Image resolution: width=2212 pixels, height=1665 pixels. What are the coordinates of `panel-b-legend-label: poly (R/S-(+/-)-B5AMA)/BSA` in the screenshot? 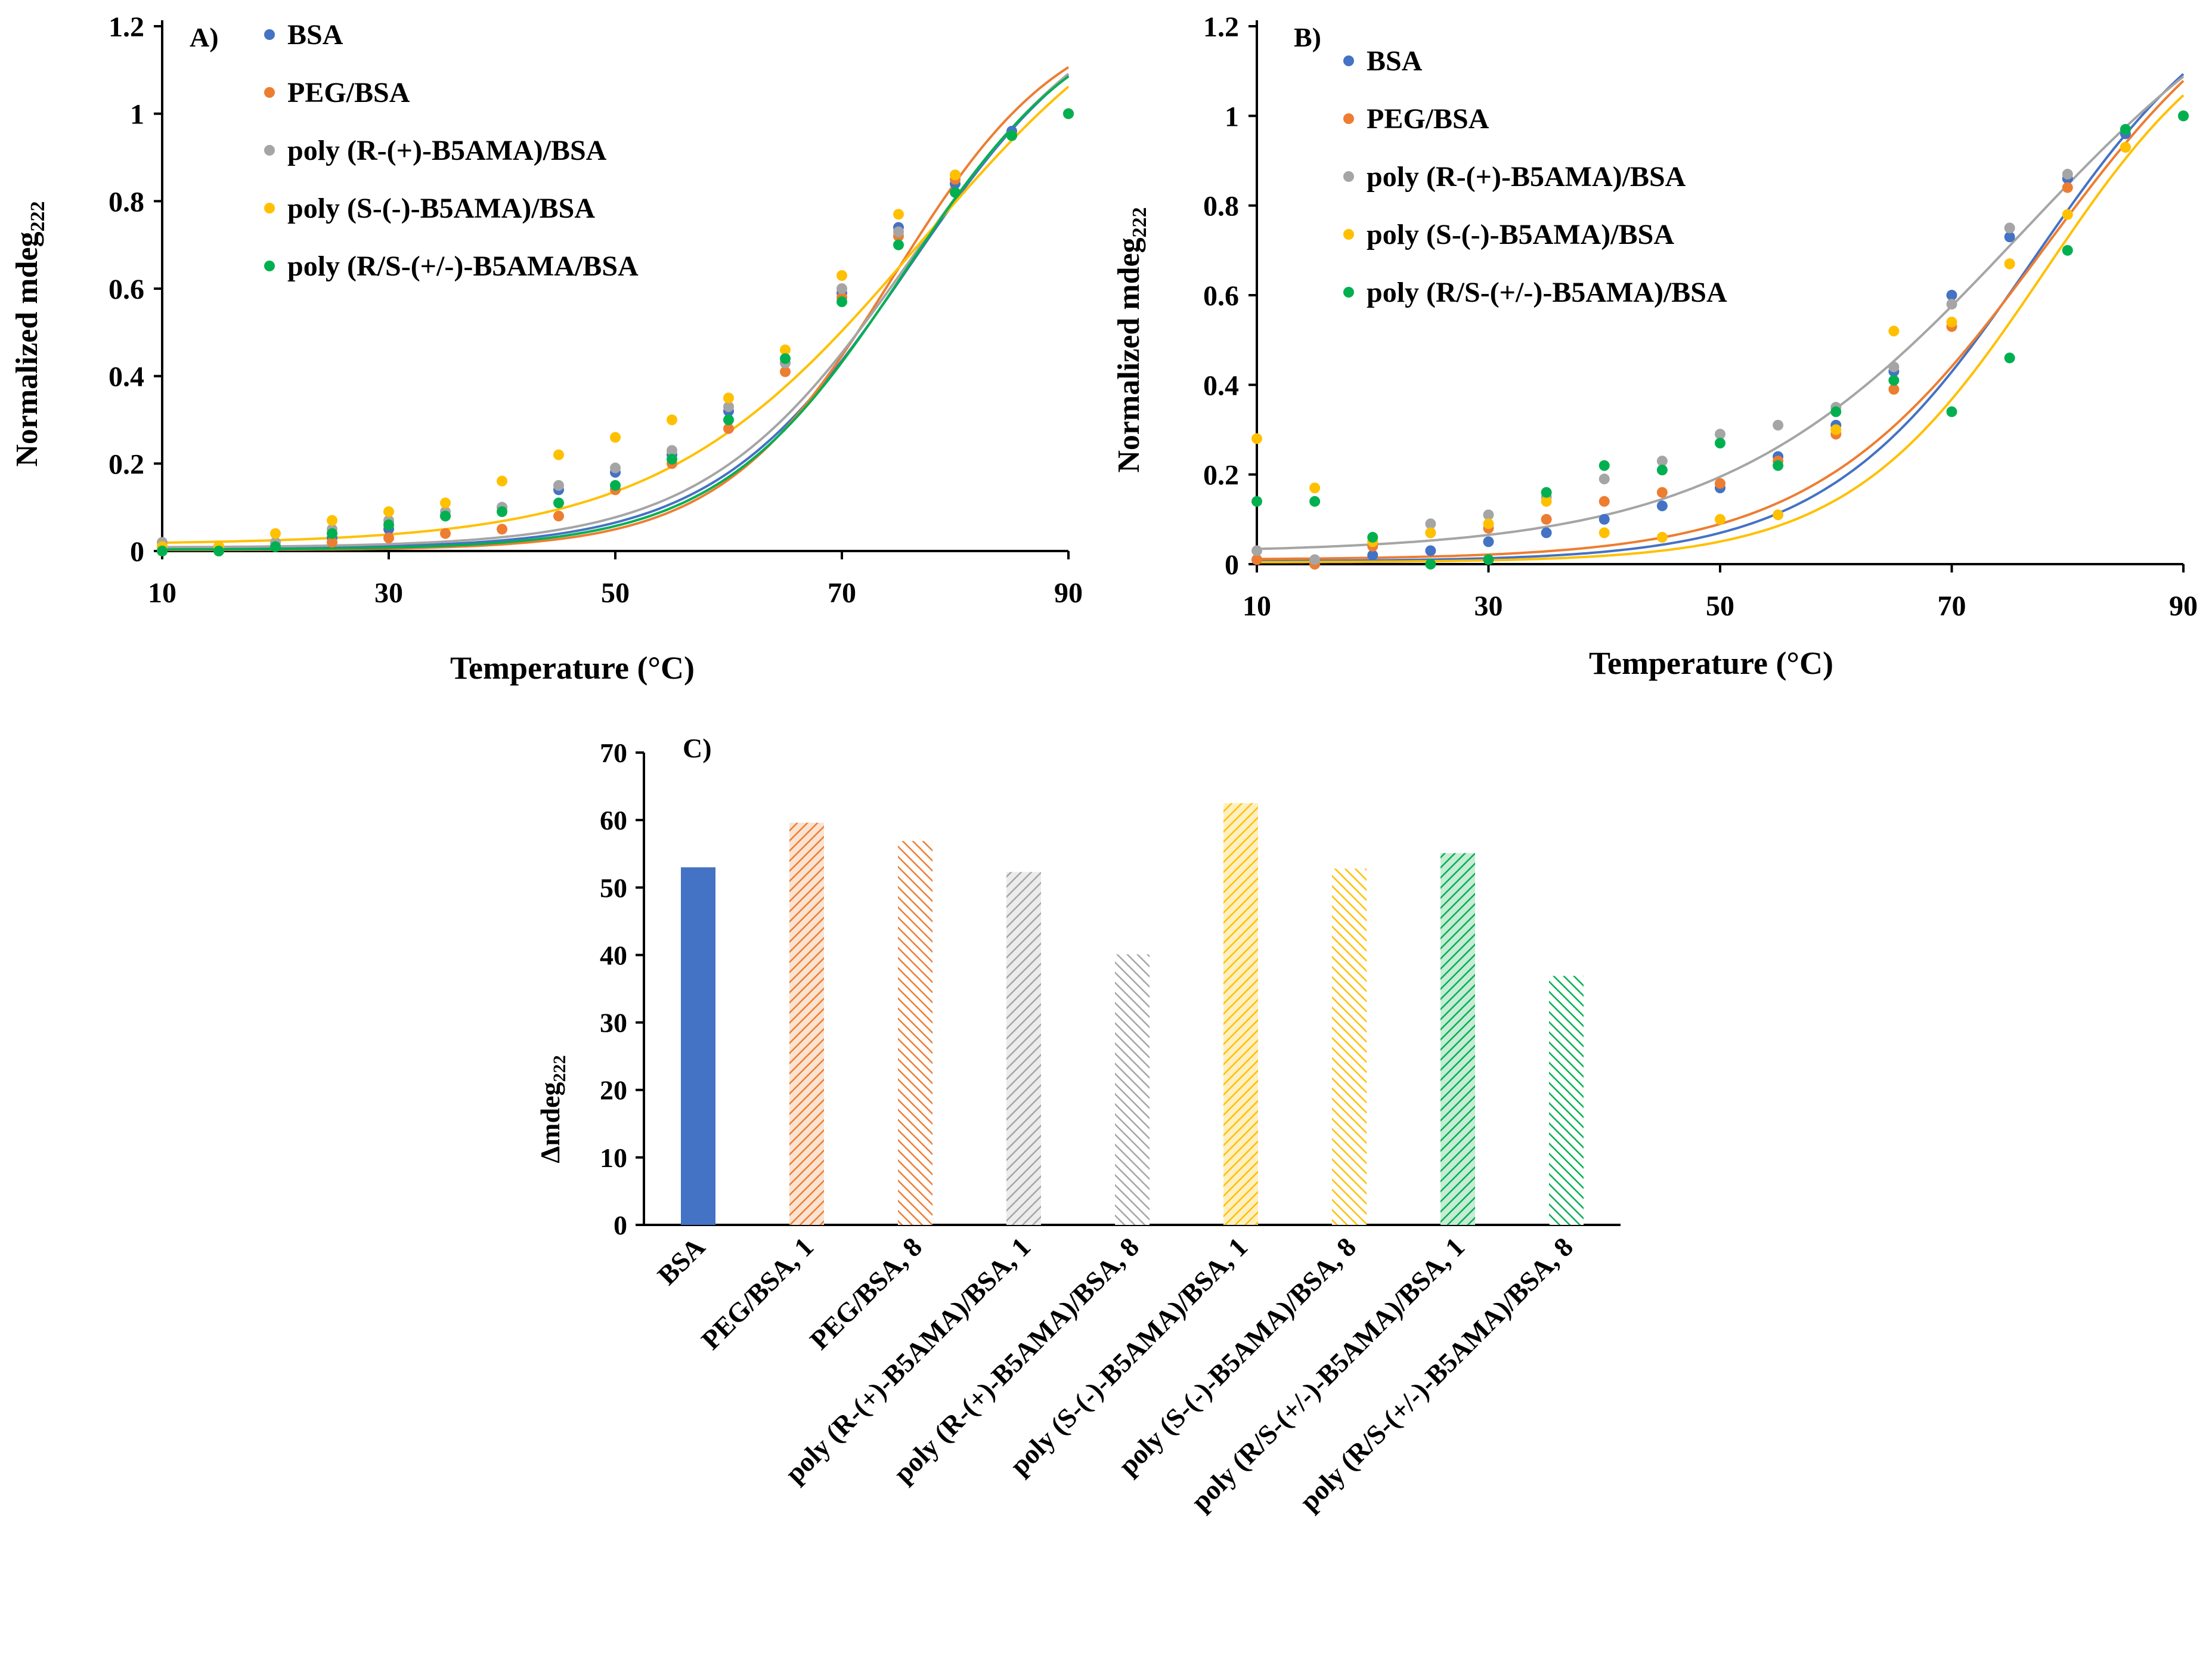 It's located at (1547, 292).